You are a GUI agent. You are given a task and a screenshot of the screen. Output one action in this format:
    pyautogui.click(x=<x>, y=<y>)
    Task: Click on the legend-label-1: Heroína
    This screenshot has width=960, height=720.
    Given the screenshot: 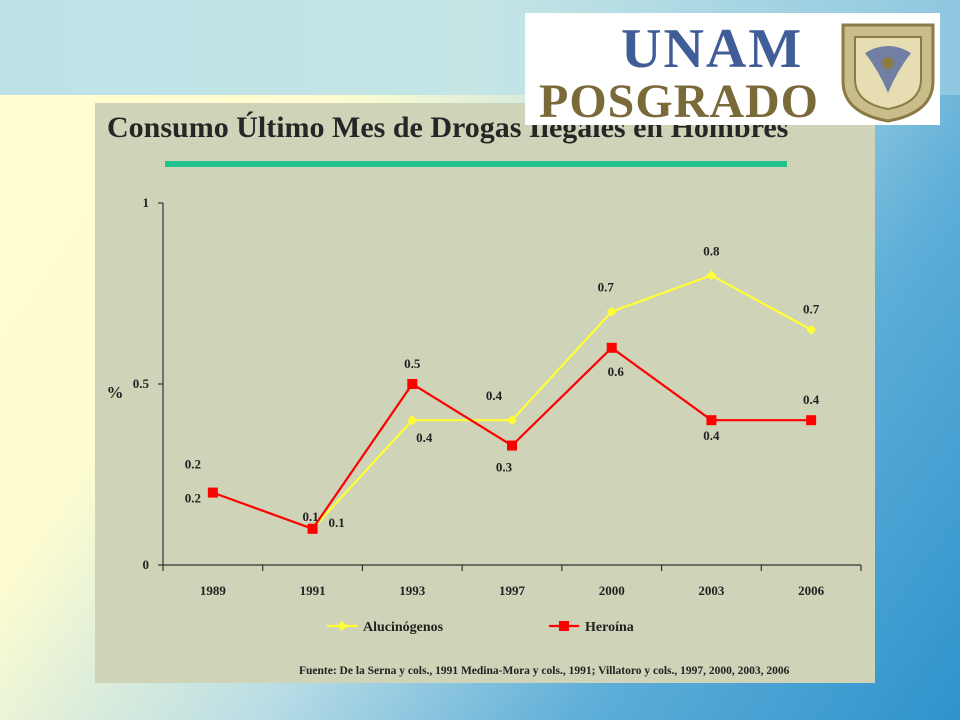 What is the action you would take?
    pyautogui.click(x=609, y=627)
    